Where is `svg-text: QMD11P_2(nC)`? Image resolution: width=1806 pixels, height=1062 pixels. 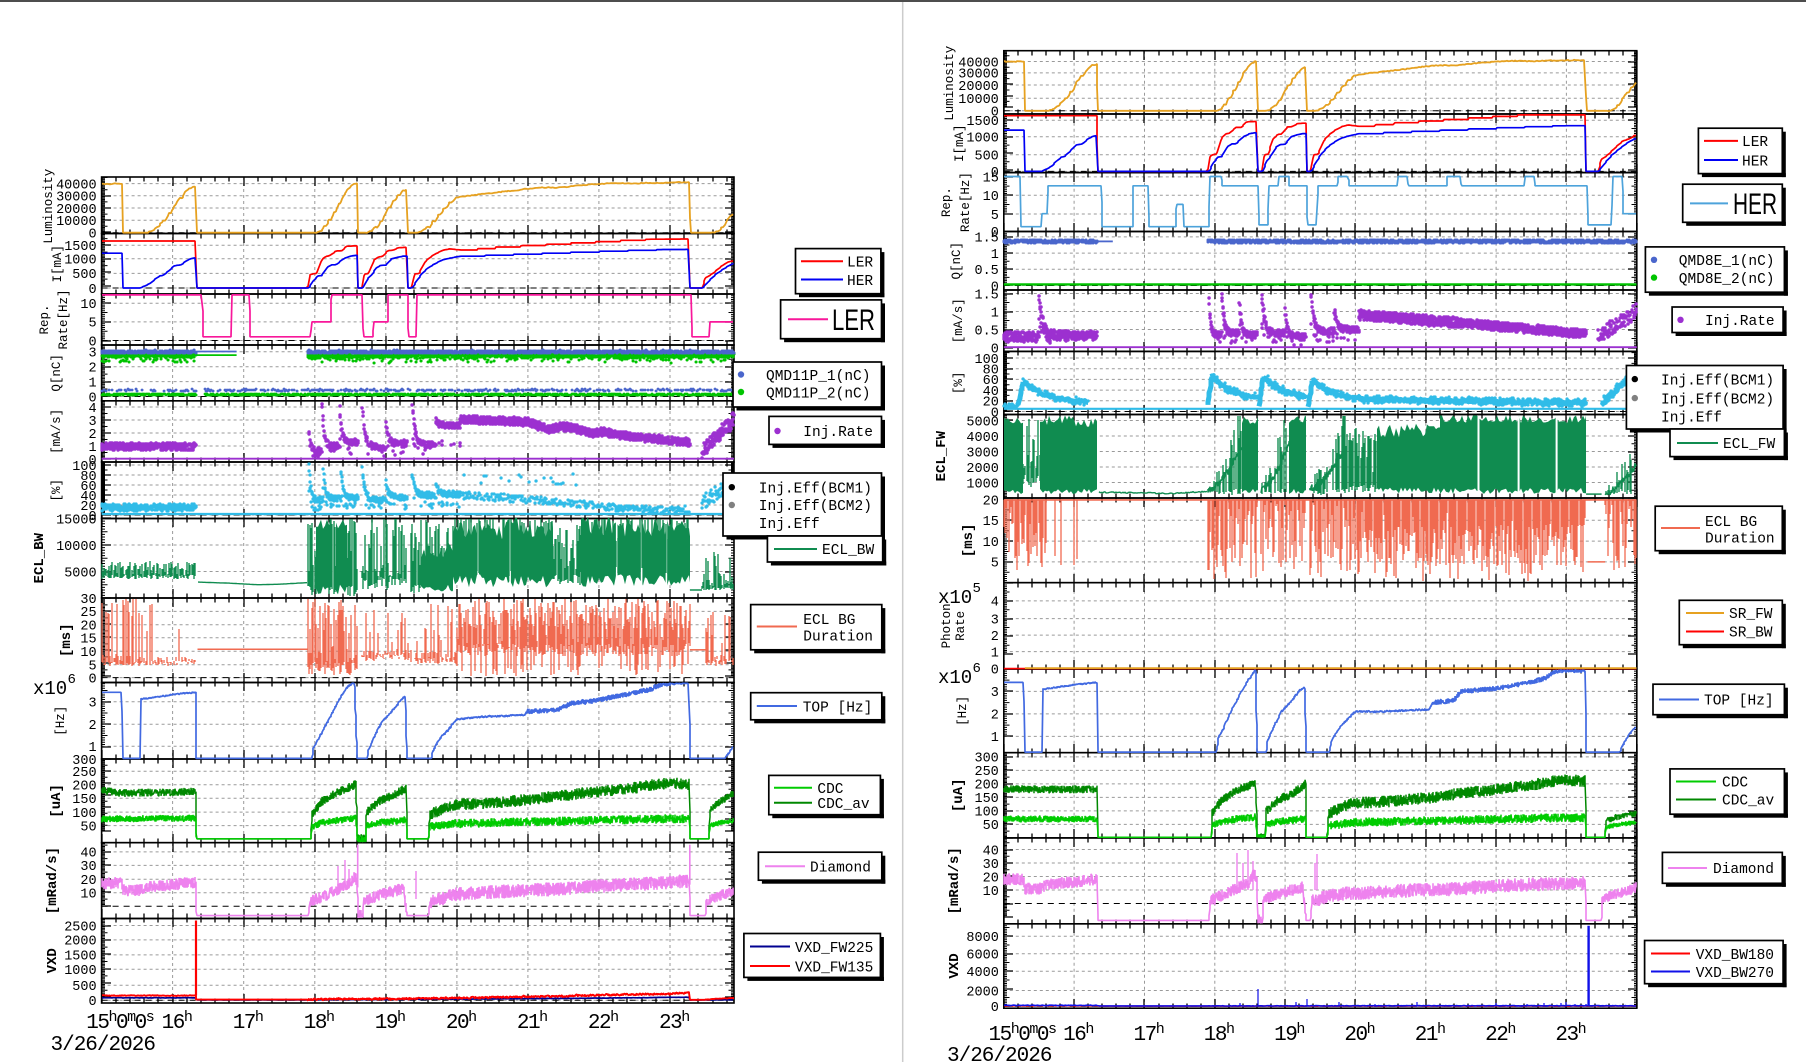 svg-text: QMD11P_2(nC) is located at coordinates (818, 395).